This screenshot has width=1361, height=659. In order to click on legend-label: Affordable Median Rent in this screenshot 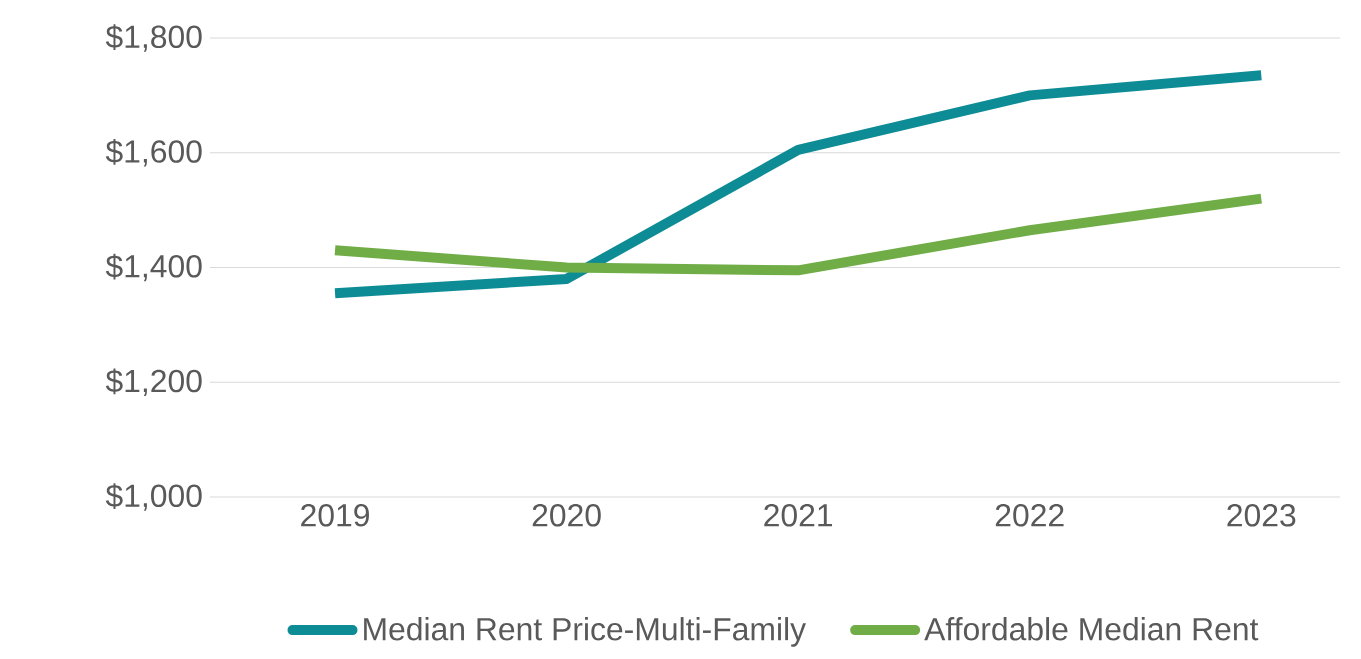, I will do `click(1091, 629)`.